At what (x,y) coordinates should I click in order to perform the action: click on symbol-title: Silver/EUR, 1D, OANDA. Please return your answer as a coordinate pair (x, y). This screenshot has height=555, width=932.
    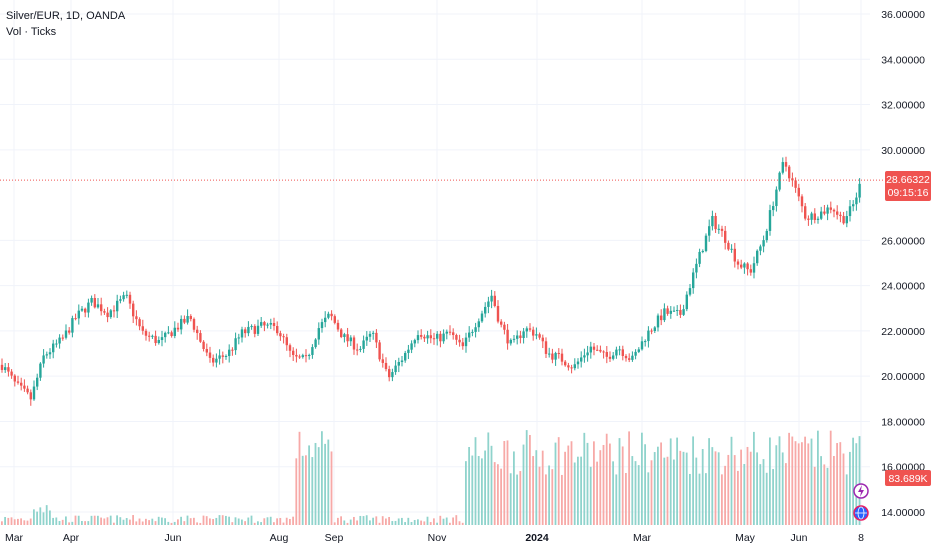
    Looking at the image, I should click on (66, 16).